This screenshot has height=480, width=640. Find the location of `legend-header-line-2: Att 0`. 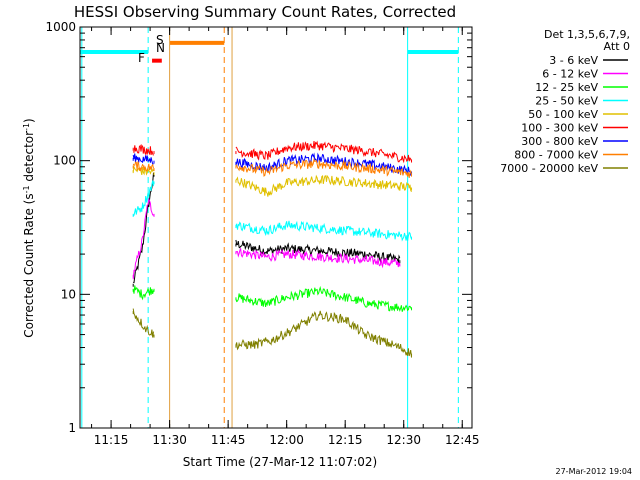

legend-header-line-2: Att 0 is located at coordinates (617, 46).